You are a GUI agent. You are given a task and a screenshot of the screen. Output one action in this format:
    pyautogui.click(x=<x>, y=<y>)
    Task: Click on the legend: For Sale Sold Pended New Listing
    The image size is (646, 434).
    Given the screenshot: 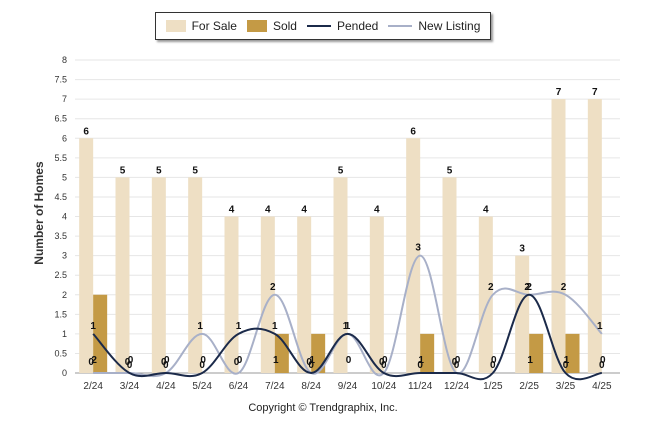 What is the action you would take?
    pyautogui.click(x=323, y=26)
    